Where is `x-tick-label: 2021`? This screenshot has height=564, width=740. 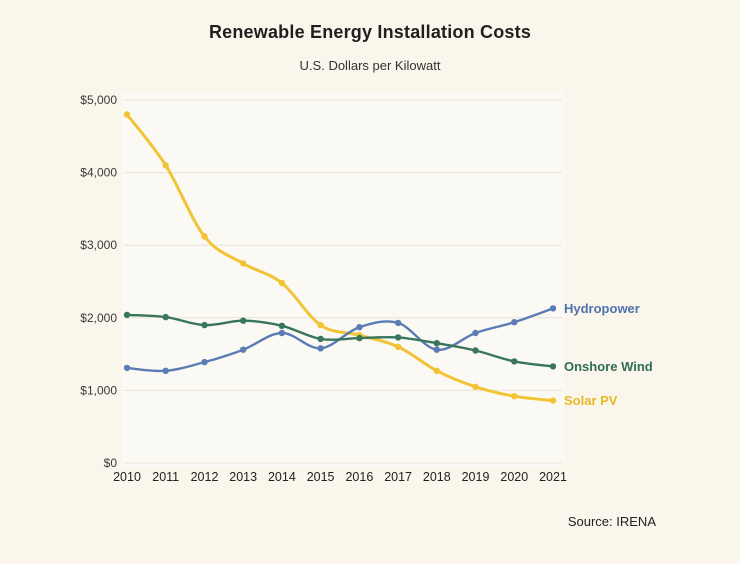 x-tick-label: 2021 is located at coordinates (553, 477).